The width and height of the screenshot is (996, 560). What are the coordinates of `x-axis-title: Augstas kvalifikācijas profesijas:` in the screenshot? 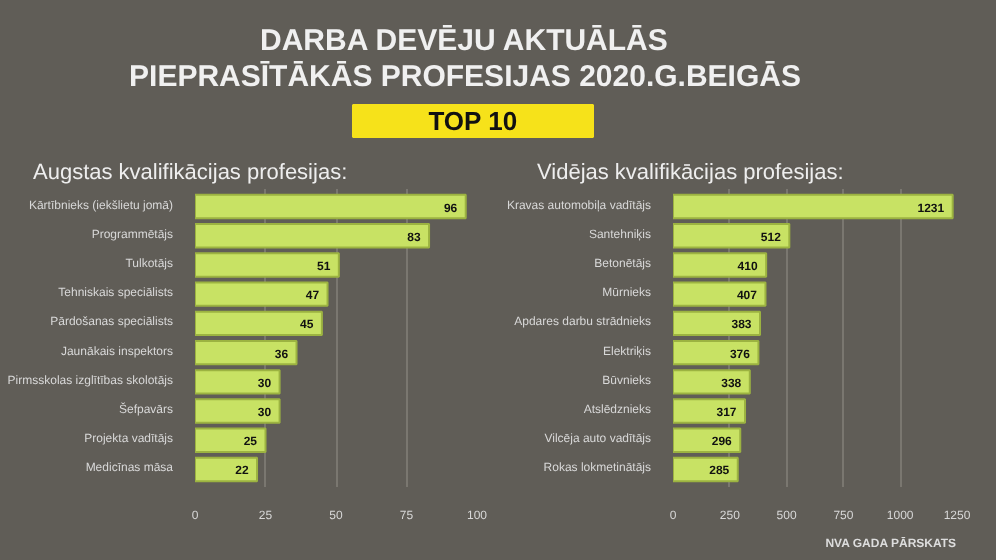 It's located at (190, 173).